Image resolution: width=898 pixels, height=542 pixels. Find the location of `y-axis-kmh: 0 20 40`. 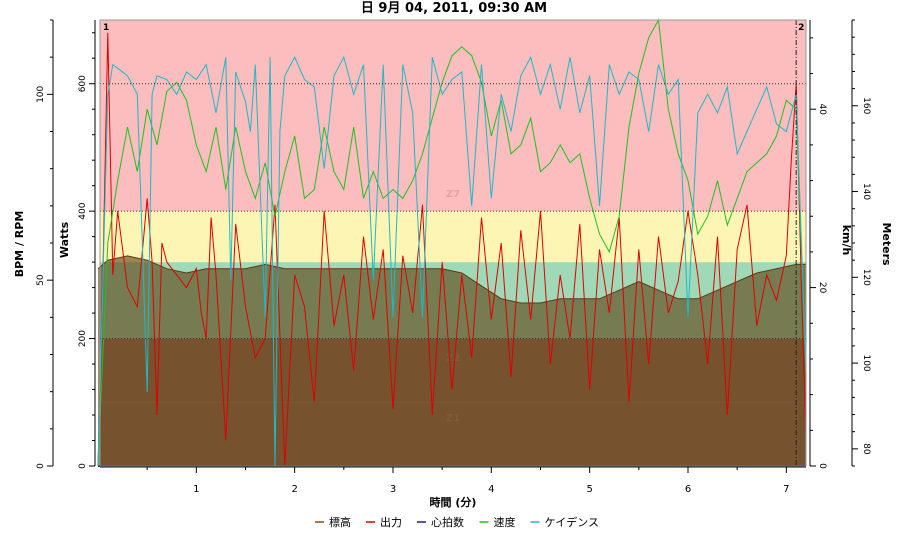

y-axis-kmh: 0 20 40 is located at coordinates (818, 244).